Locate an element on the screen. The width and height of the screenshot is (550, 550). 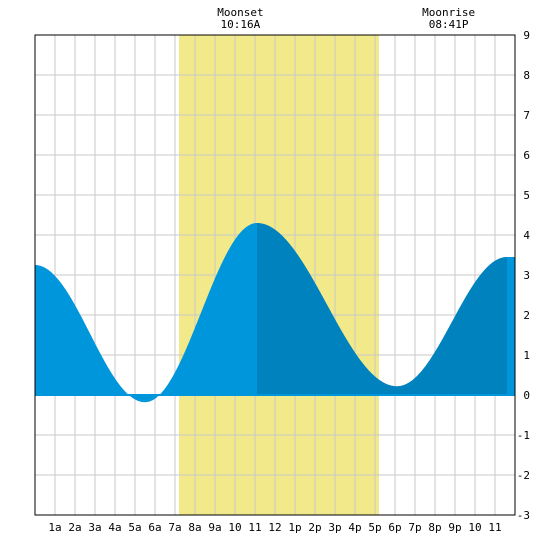
x-tick-label: 8p is located at coordinates (434, 527).